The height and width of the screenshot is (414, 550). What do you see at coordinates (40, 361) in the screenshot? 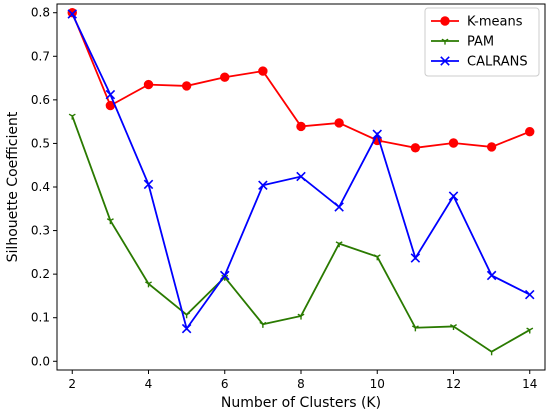
I see `y-tick-label: 0.0` at bounding box center [40, 361].